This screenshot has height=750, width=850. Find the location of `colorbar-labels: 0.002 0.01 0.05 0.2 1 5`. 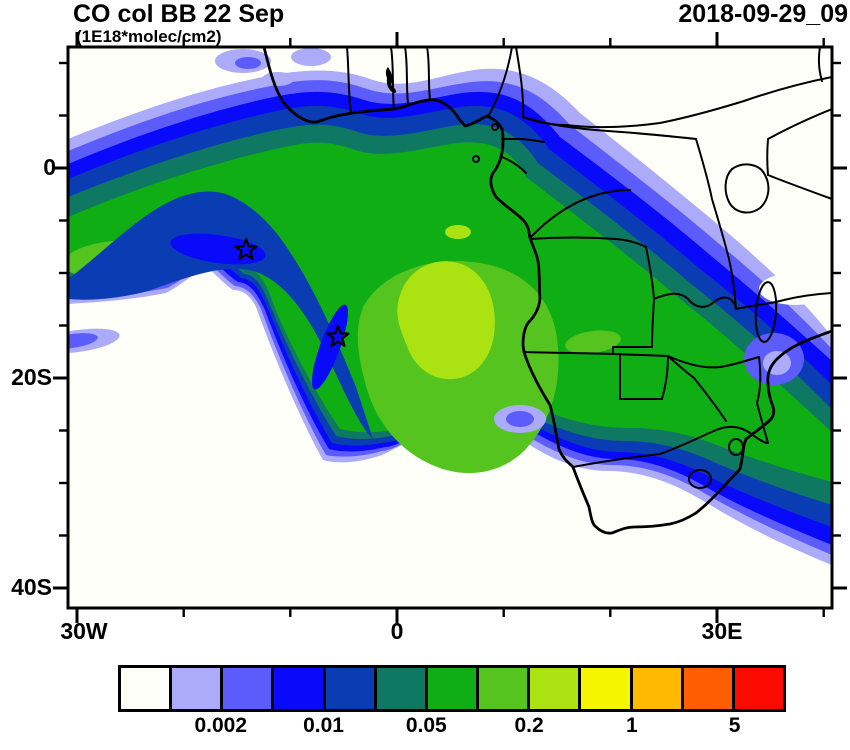

colorbar-labels: 0.002 0.01 0.05 0.2 1 5 is located at coordinates (452, 728).